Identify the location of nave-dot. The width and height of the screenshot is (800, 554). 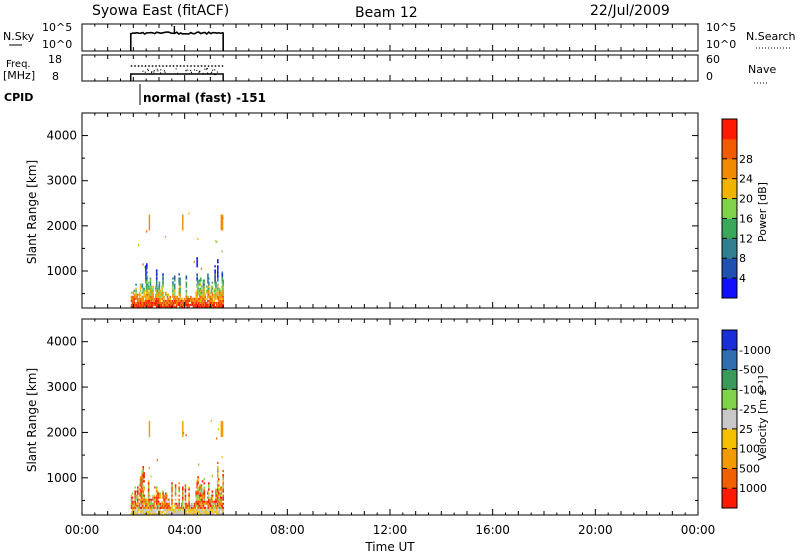
(197, 70).